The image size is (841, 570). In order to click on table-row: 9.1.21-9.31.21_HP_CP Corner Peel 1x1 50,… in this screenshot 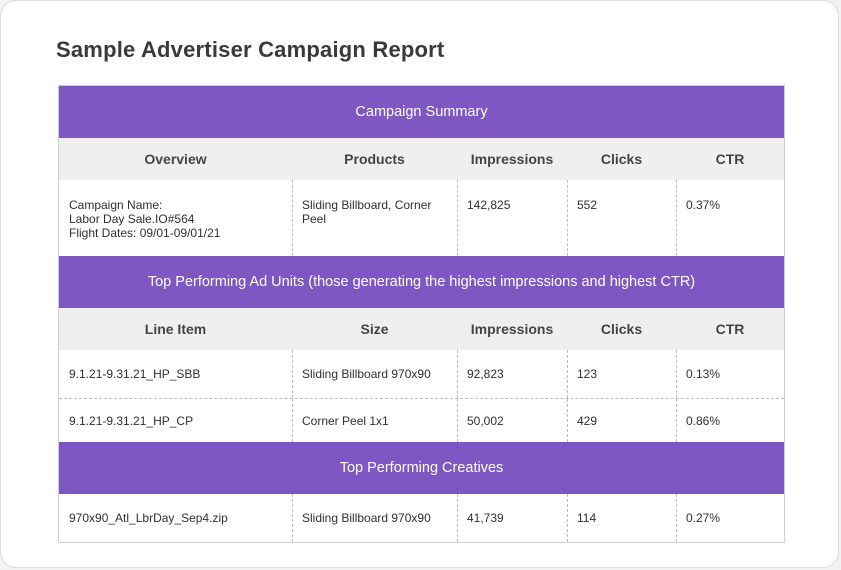, I will do `click(421, 420)`.